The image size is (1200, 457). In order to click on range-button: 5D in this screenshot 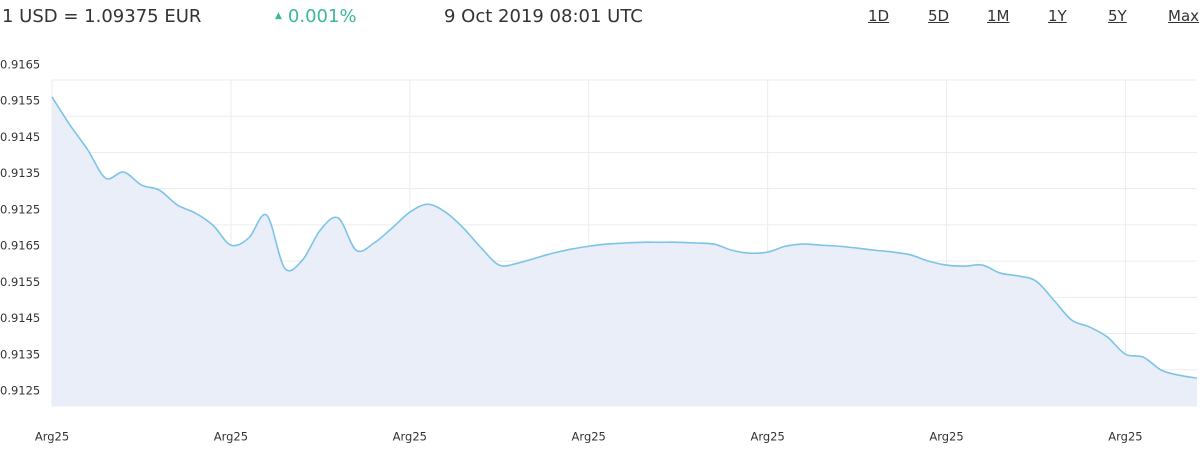, I will do `click(939, 16)`.